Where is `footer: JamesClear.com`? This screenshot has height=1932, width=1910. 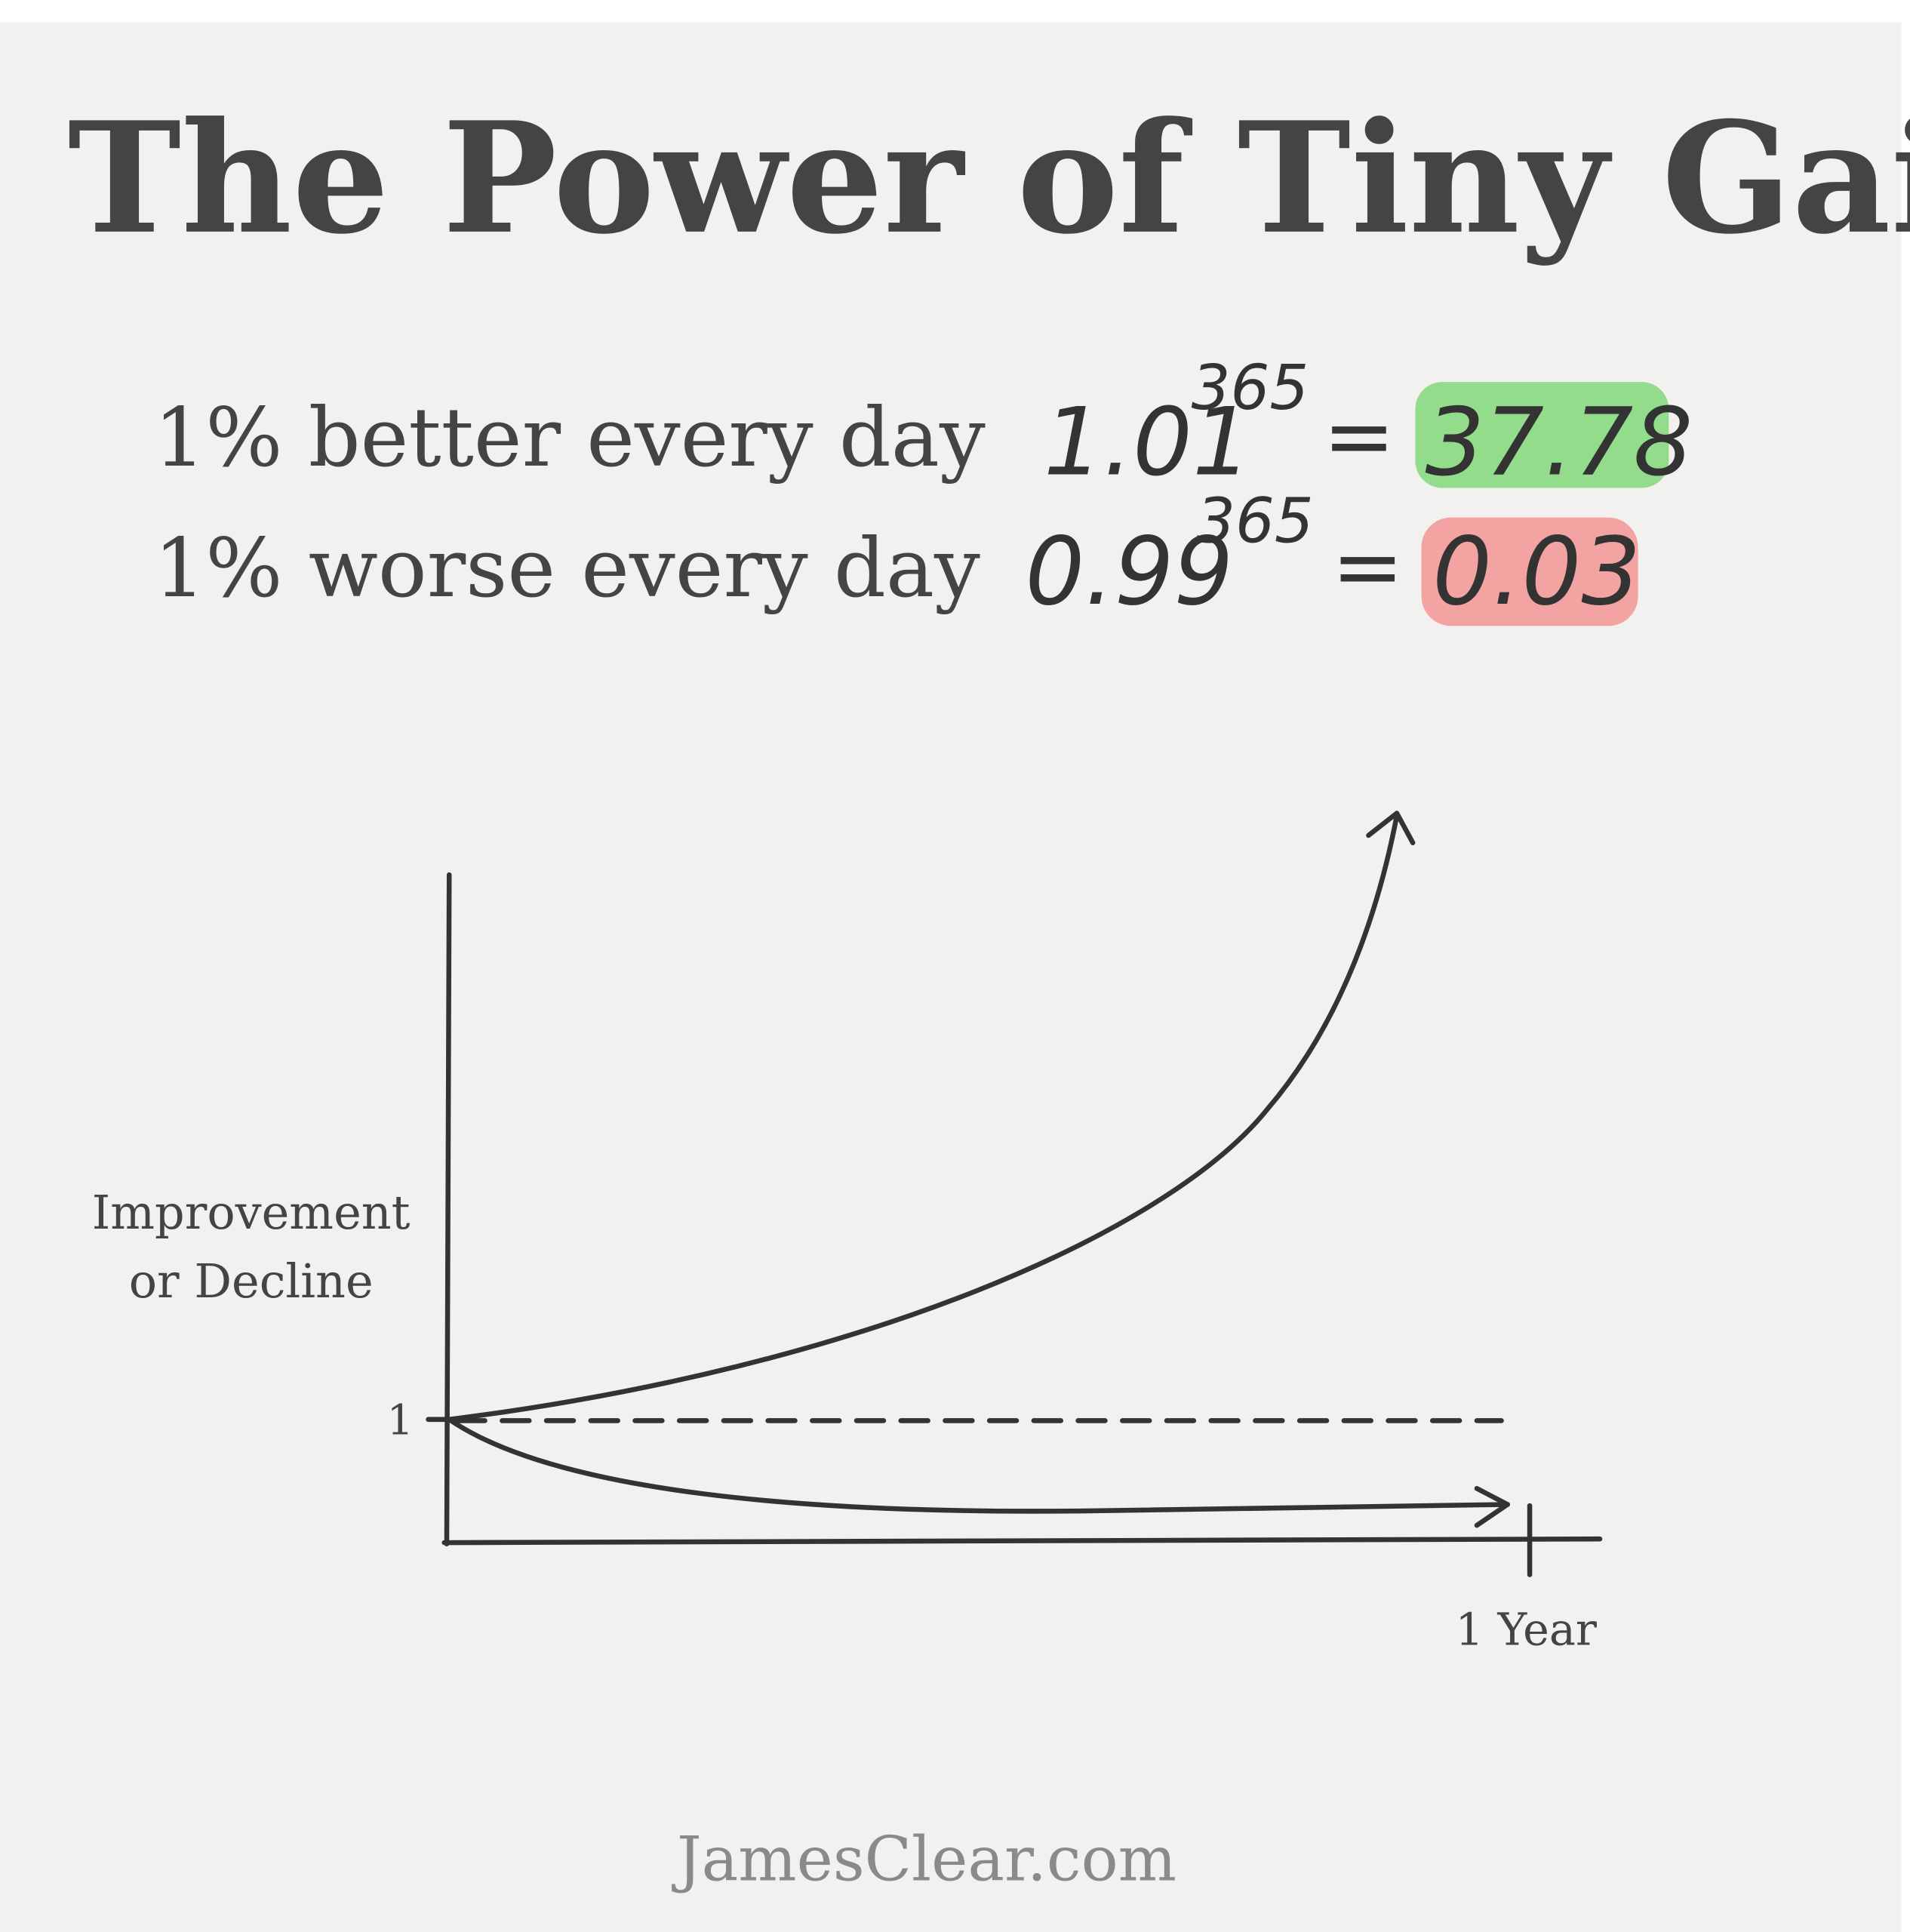
footer: JamesClear.com is located at coordinates (924, 1859).